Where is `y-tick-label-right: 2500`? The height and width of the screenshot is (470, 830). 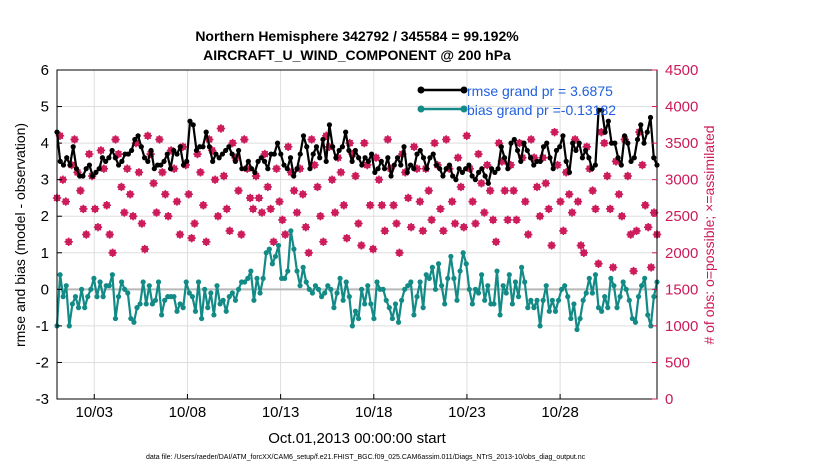
y-tick-label-right: 2500 is located at coordinates (681, 216).